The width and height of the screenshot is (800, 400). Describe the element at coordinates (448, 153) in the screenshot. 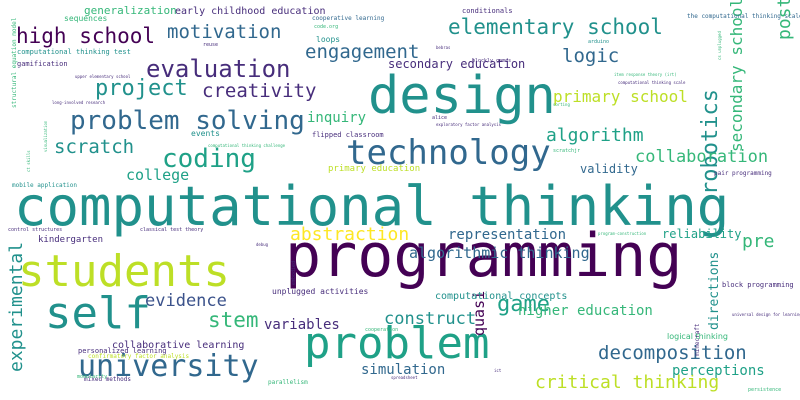

I see `word-technology: technology` at that location.